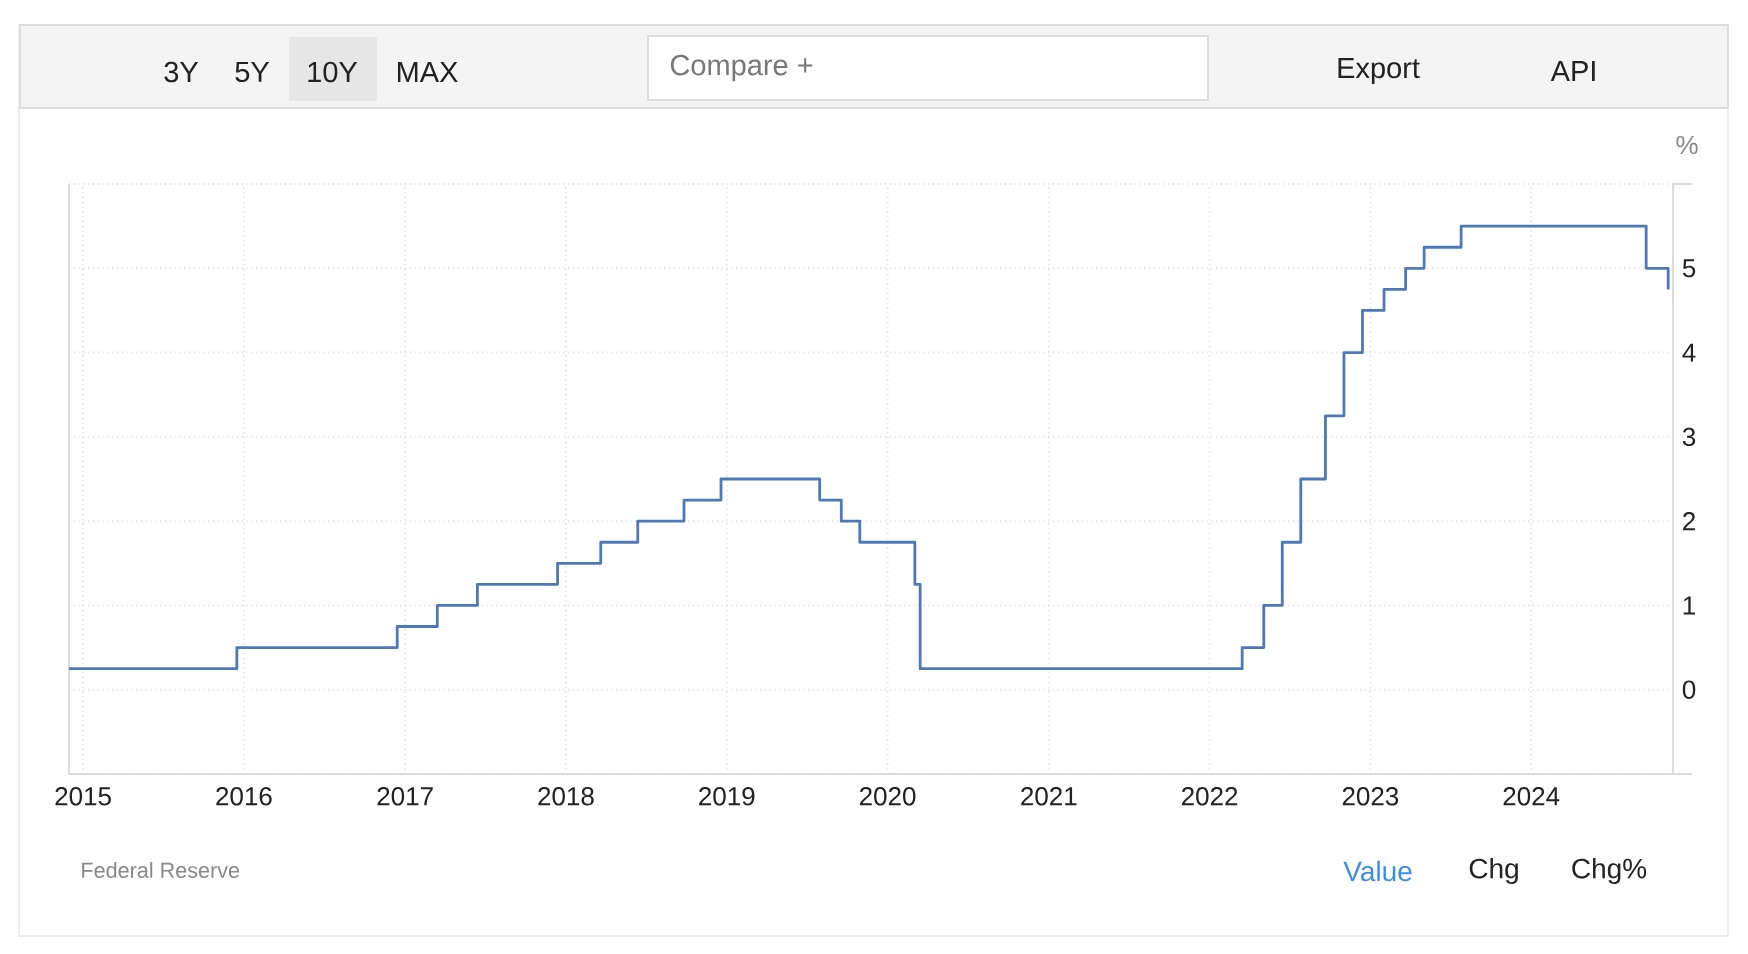 The image size is (1748, 954). I want to click on x-tick-label: 2017, so click(405, 796).